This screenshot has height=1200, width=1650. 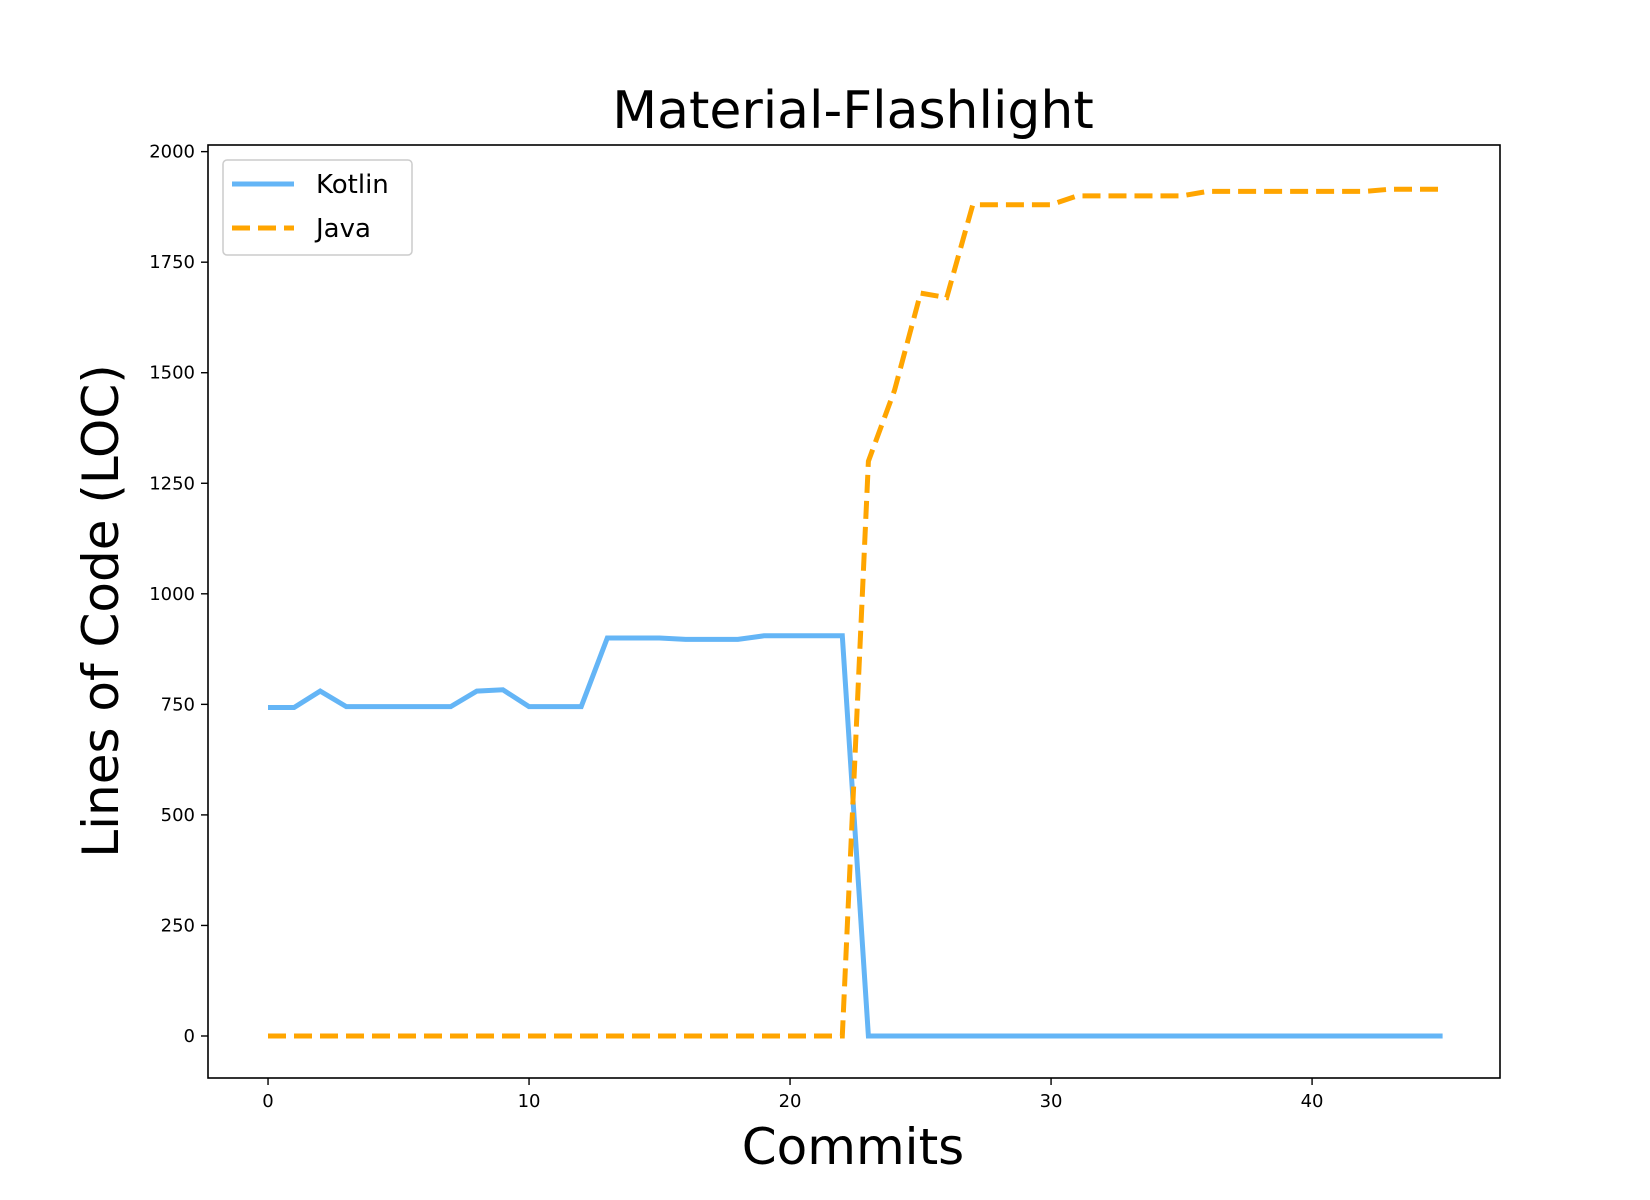 What do you see at coordinates (342, 229) in the screenshot?
I see `legend-label-java: Java` at bounding box center [342, 229].